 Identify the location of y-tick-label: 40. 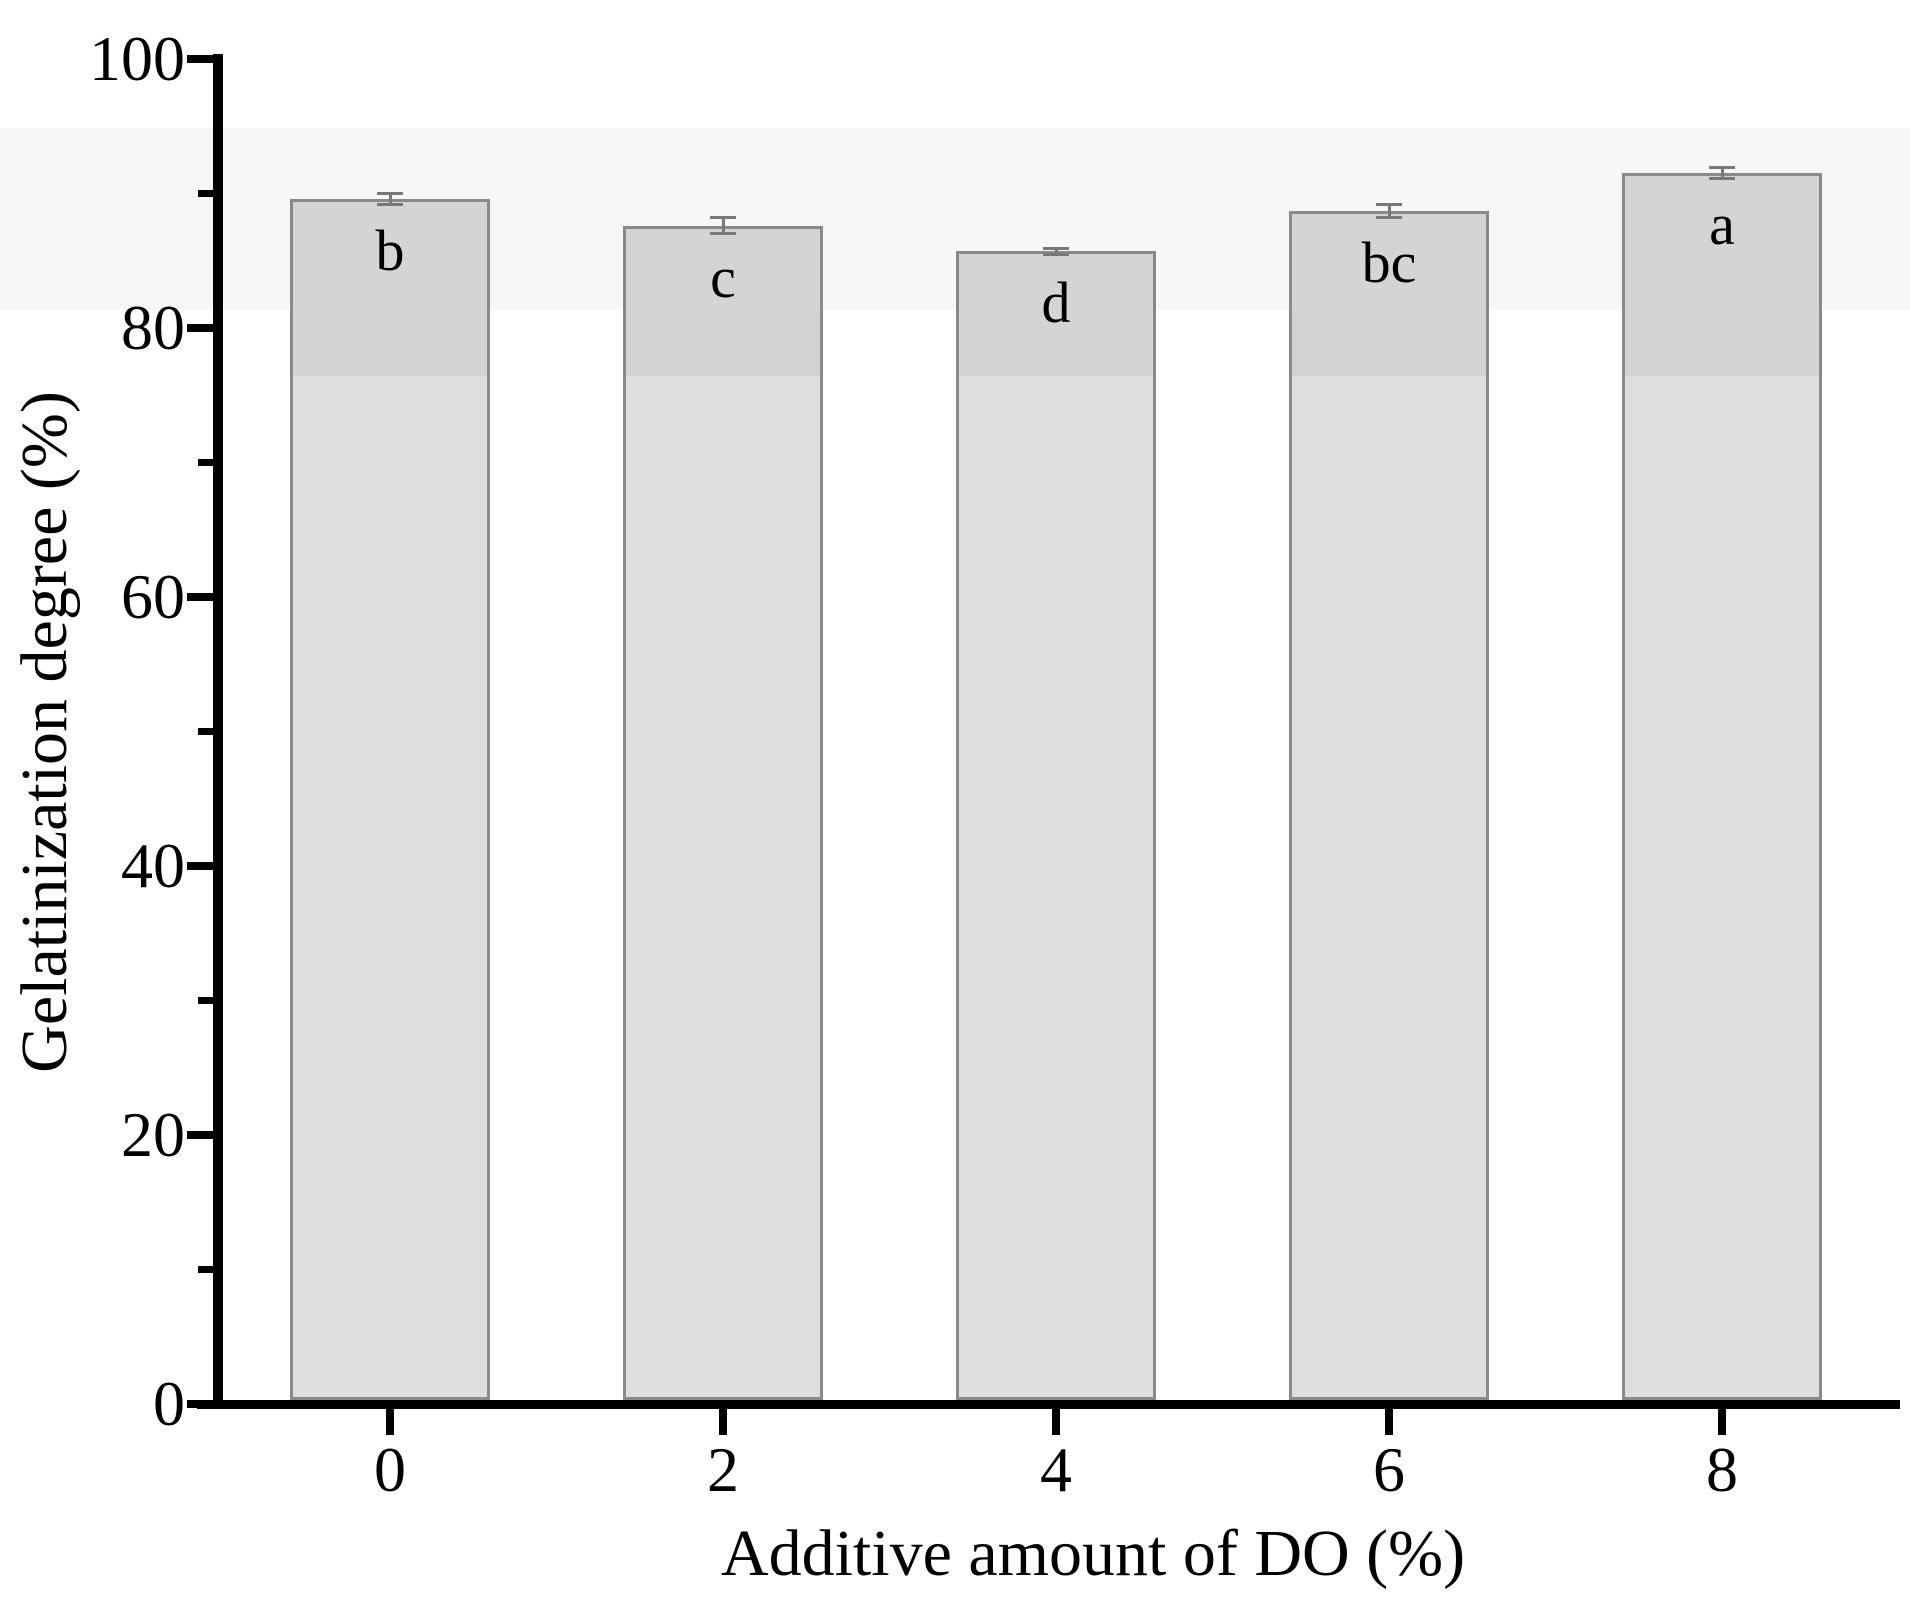
(153, 865).